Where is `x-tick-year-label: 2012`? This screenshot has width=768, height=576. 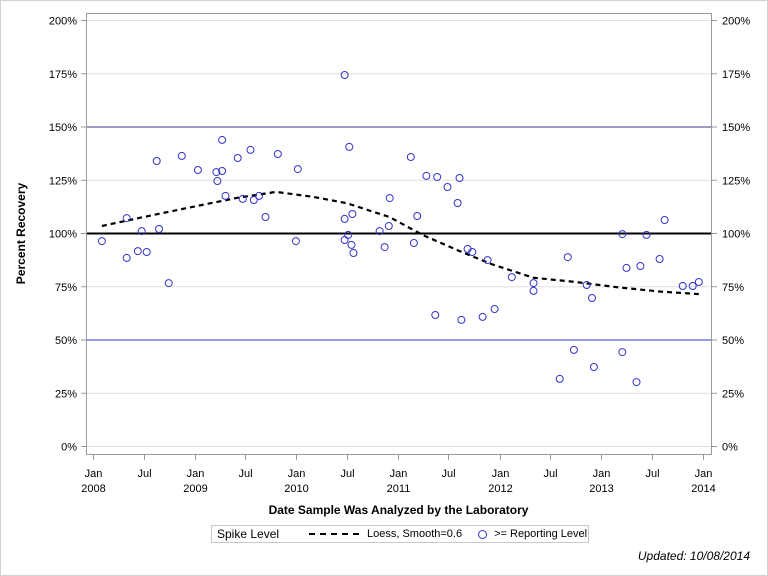
x-tick-year-label: 2012 is located at coordinates (500, 489).